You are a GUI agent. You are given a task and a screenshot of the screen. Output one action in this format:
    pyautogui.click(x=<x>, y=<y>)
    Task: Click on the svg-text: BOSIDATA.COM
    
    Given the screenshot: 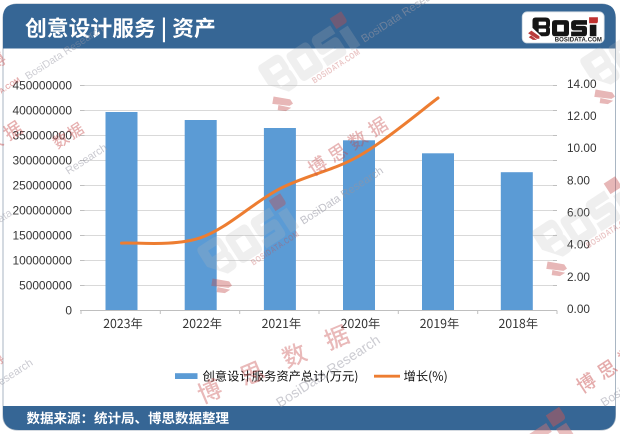 What is the action you would take?
    pyautogui.click(x=578, y=40)
    